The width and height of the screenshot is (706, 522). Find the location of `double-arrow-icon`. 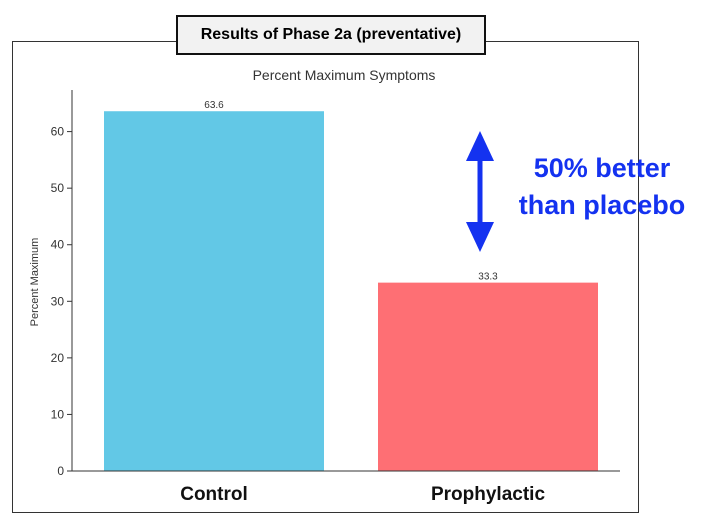

double-arrow-icon is located at coordinates (480, 191).